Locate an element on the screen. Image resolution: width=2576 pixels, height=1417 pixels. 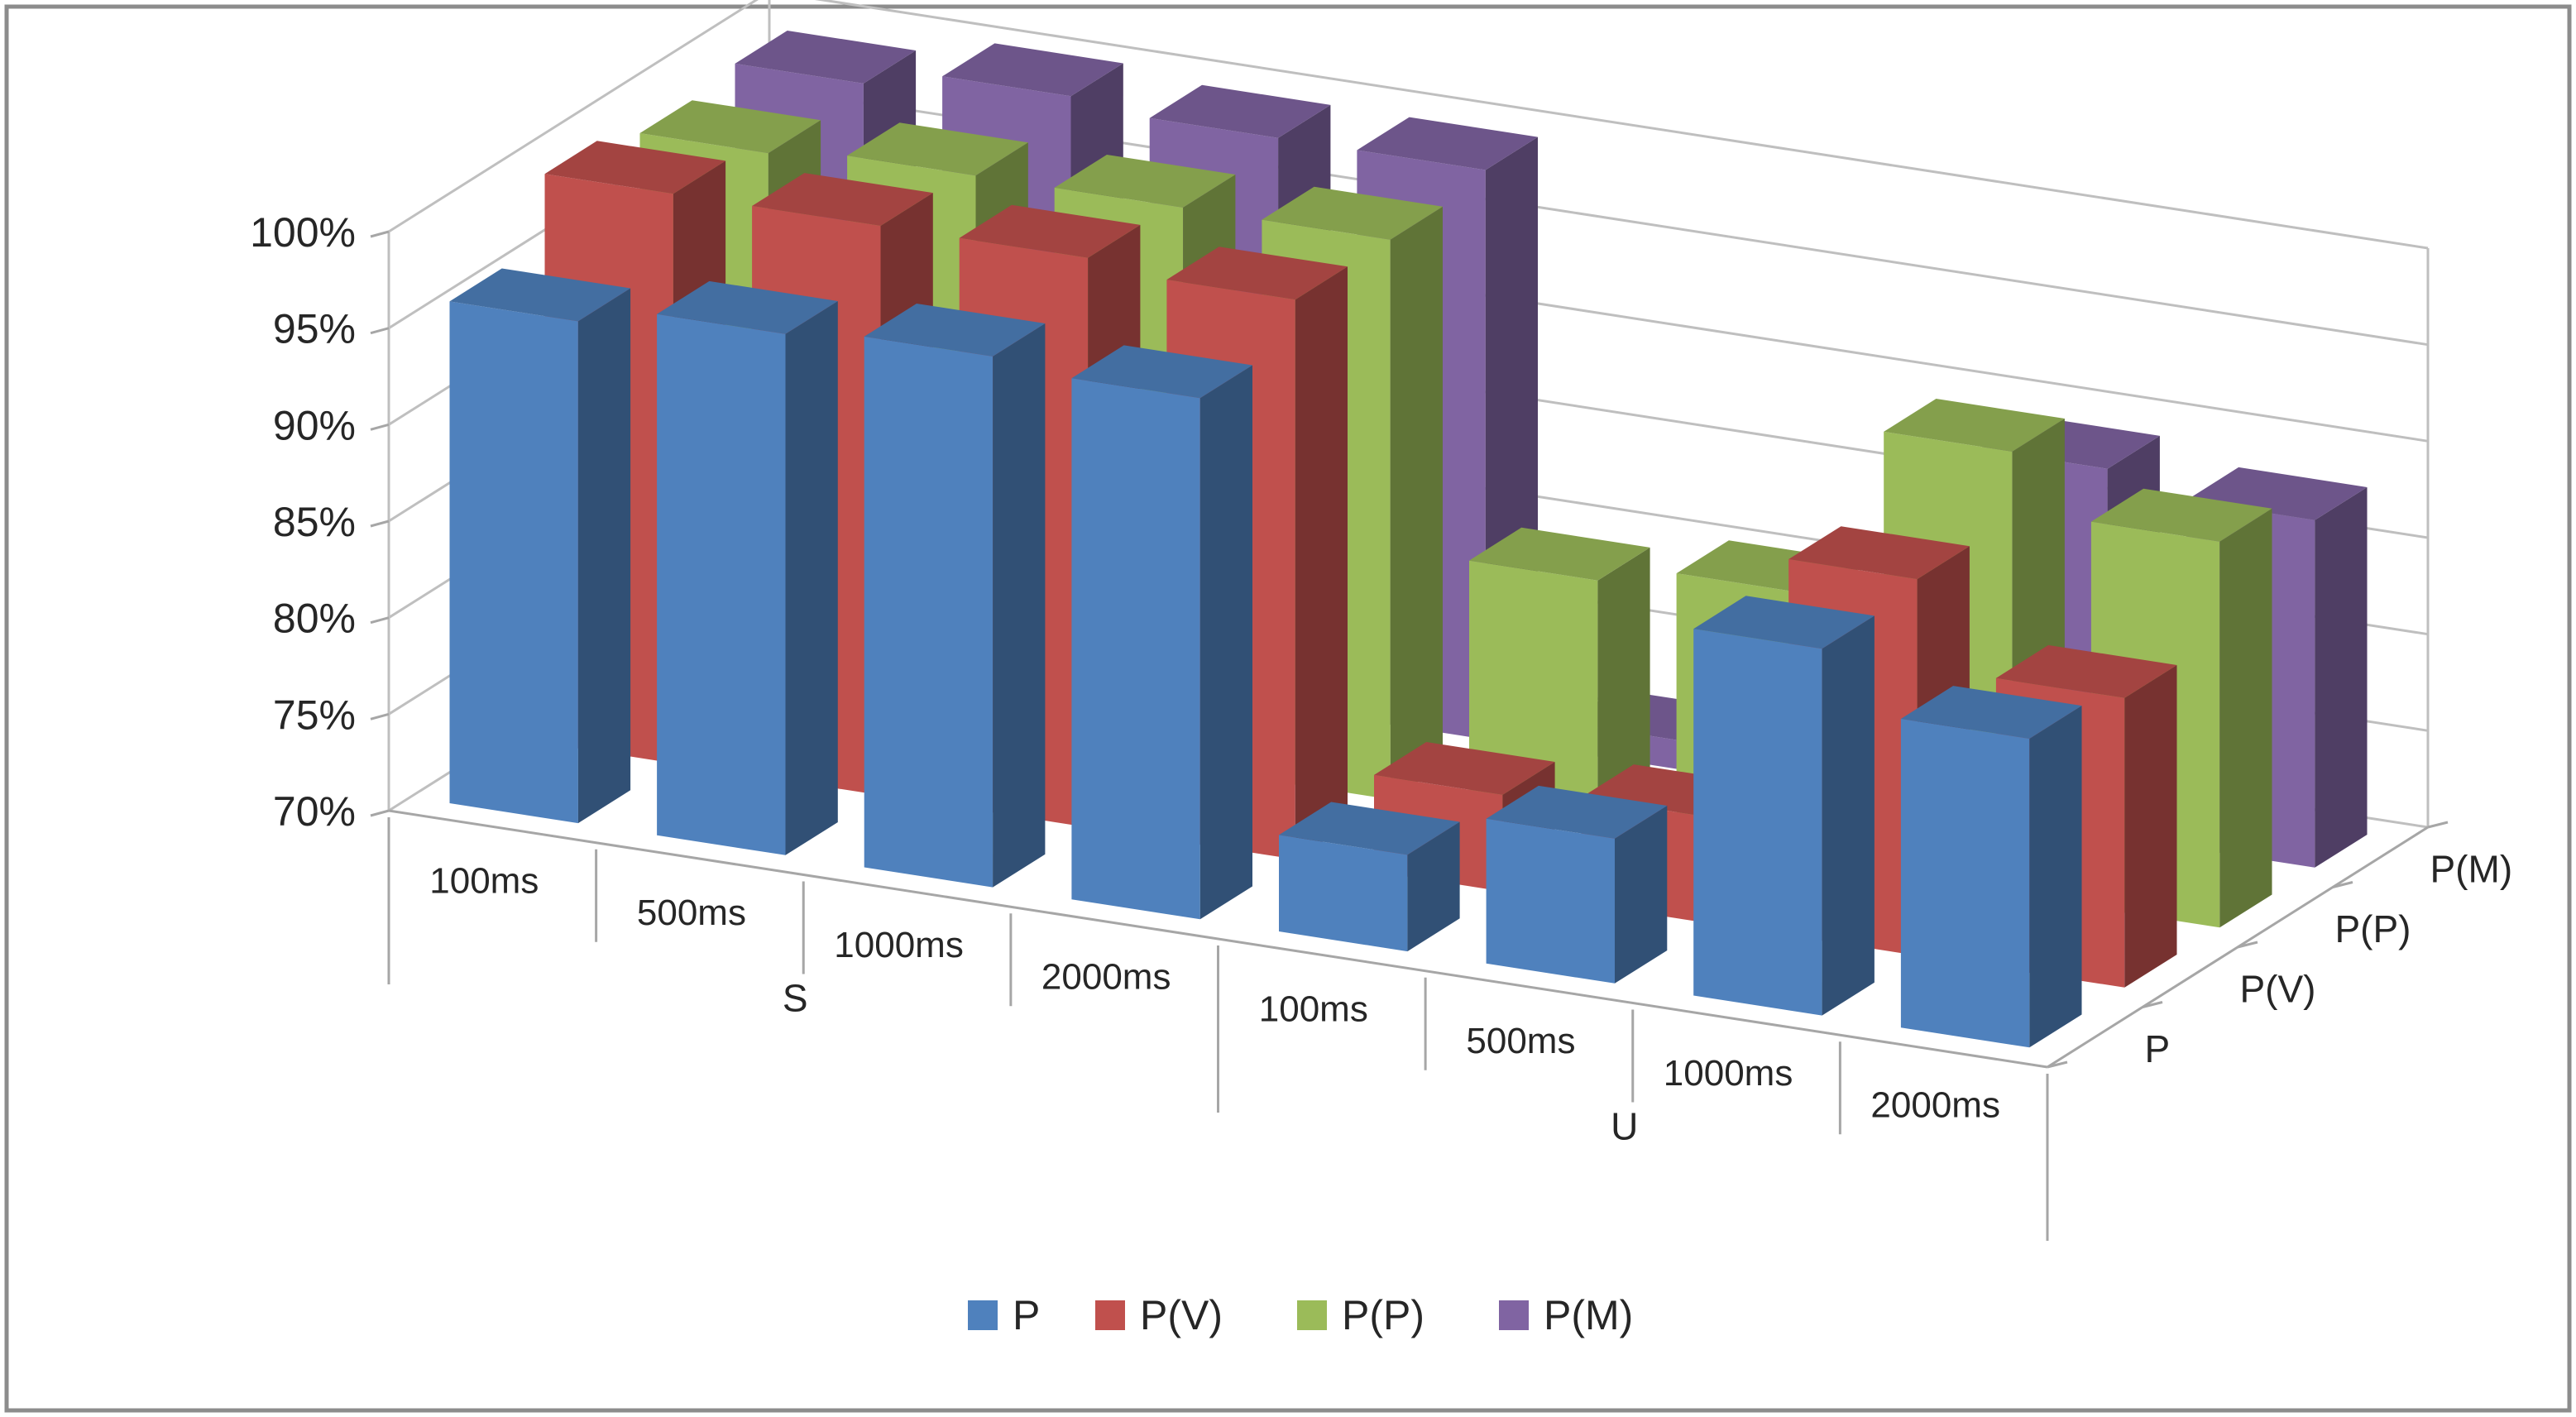
x-group-label: U is located at coordinates (1624, 1126).